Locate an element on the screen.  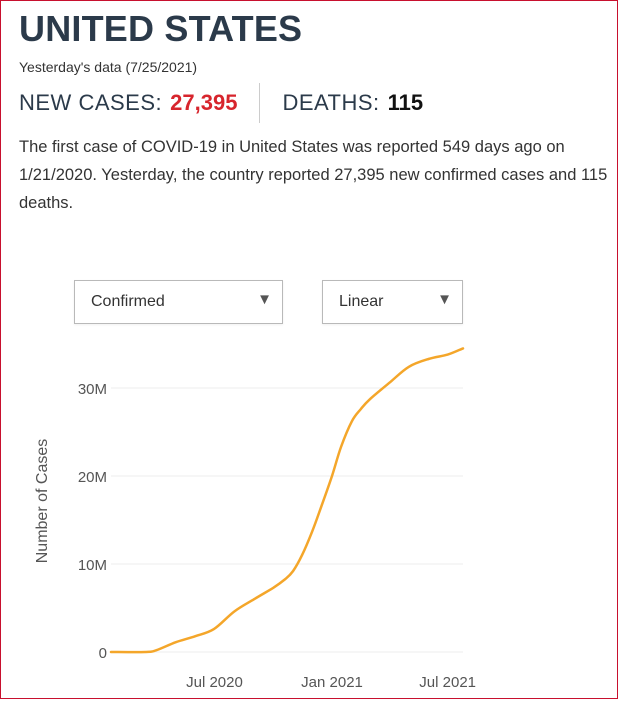
y-axis-label: Number of Cases is located at coordinates (42, 501).